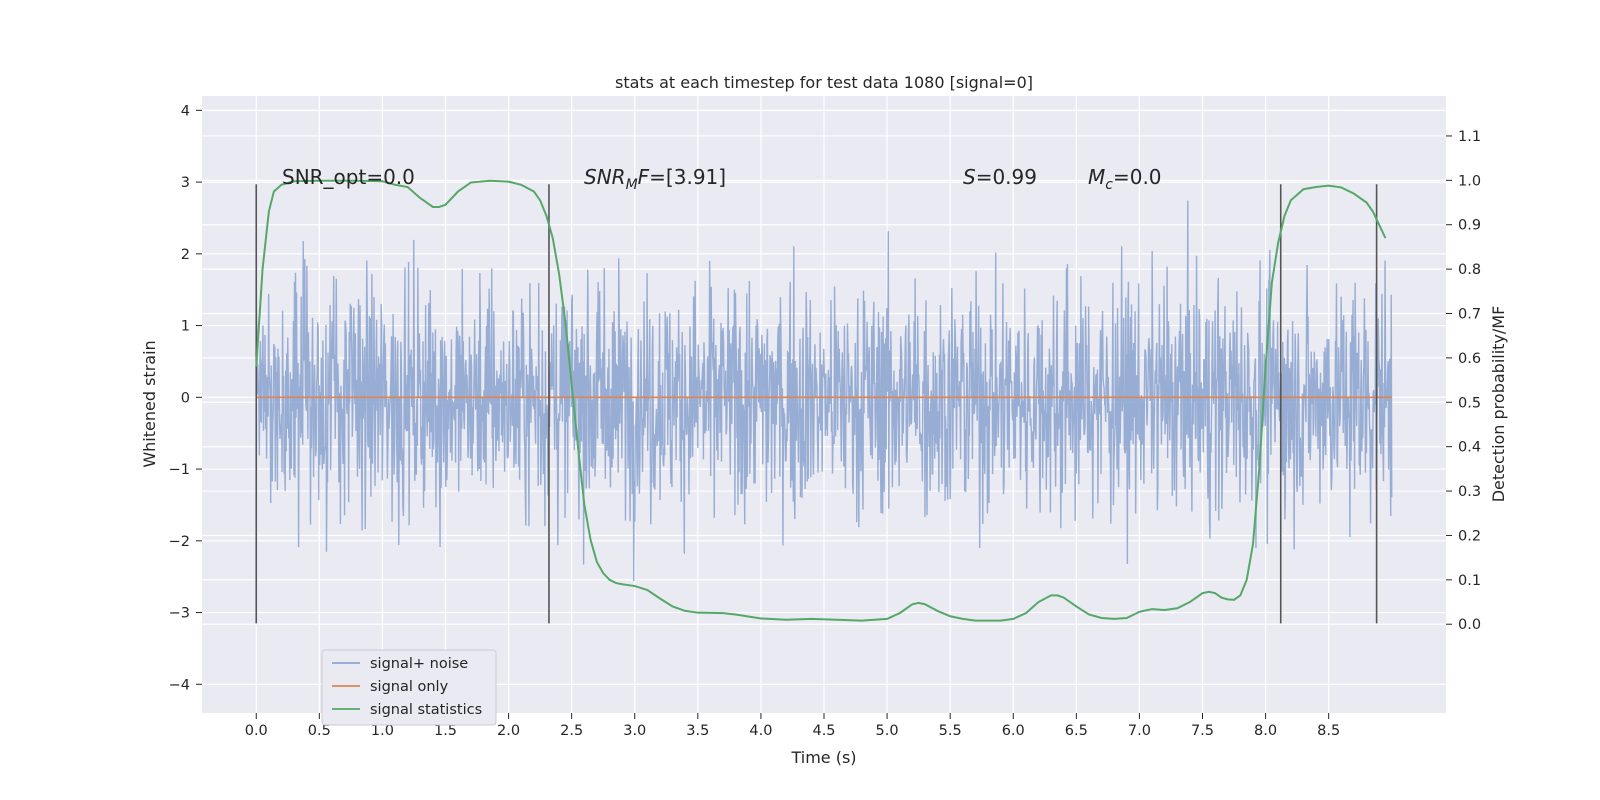  Describe the element at coordinates (887, 731) in the screenshot. I see `x-tick-label: 5.0` at that location.